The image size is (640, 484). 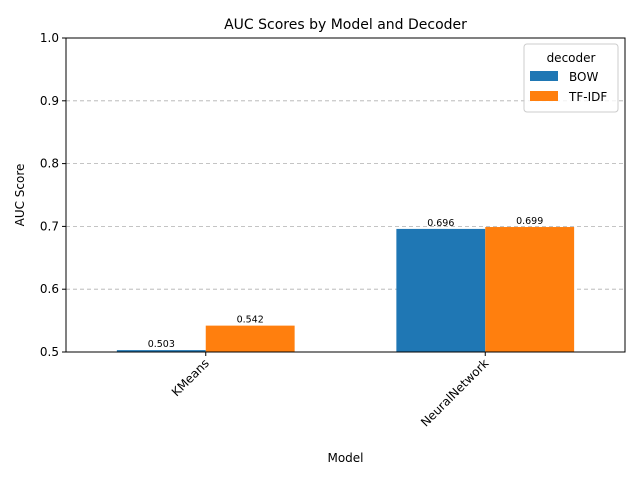 What do you see at coordinates (441, 290) in the screenshot?
I see `bar-bow-neuralnetwork` at bounding box center [441, 290].